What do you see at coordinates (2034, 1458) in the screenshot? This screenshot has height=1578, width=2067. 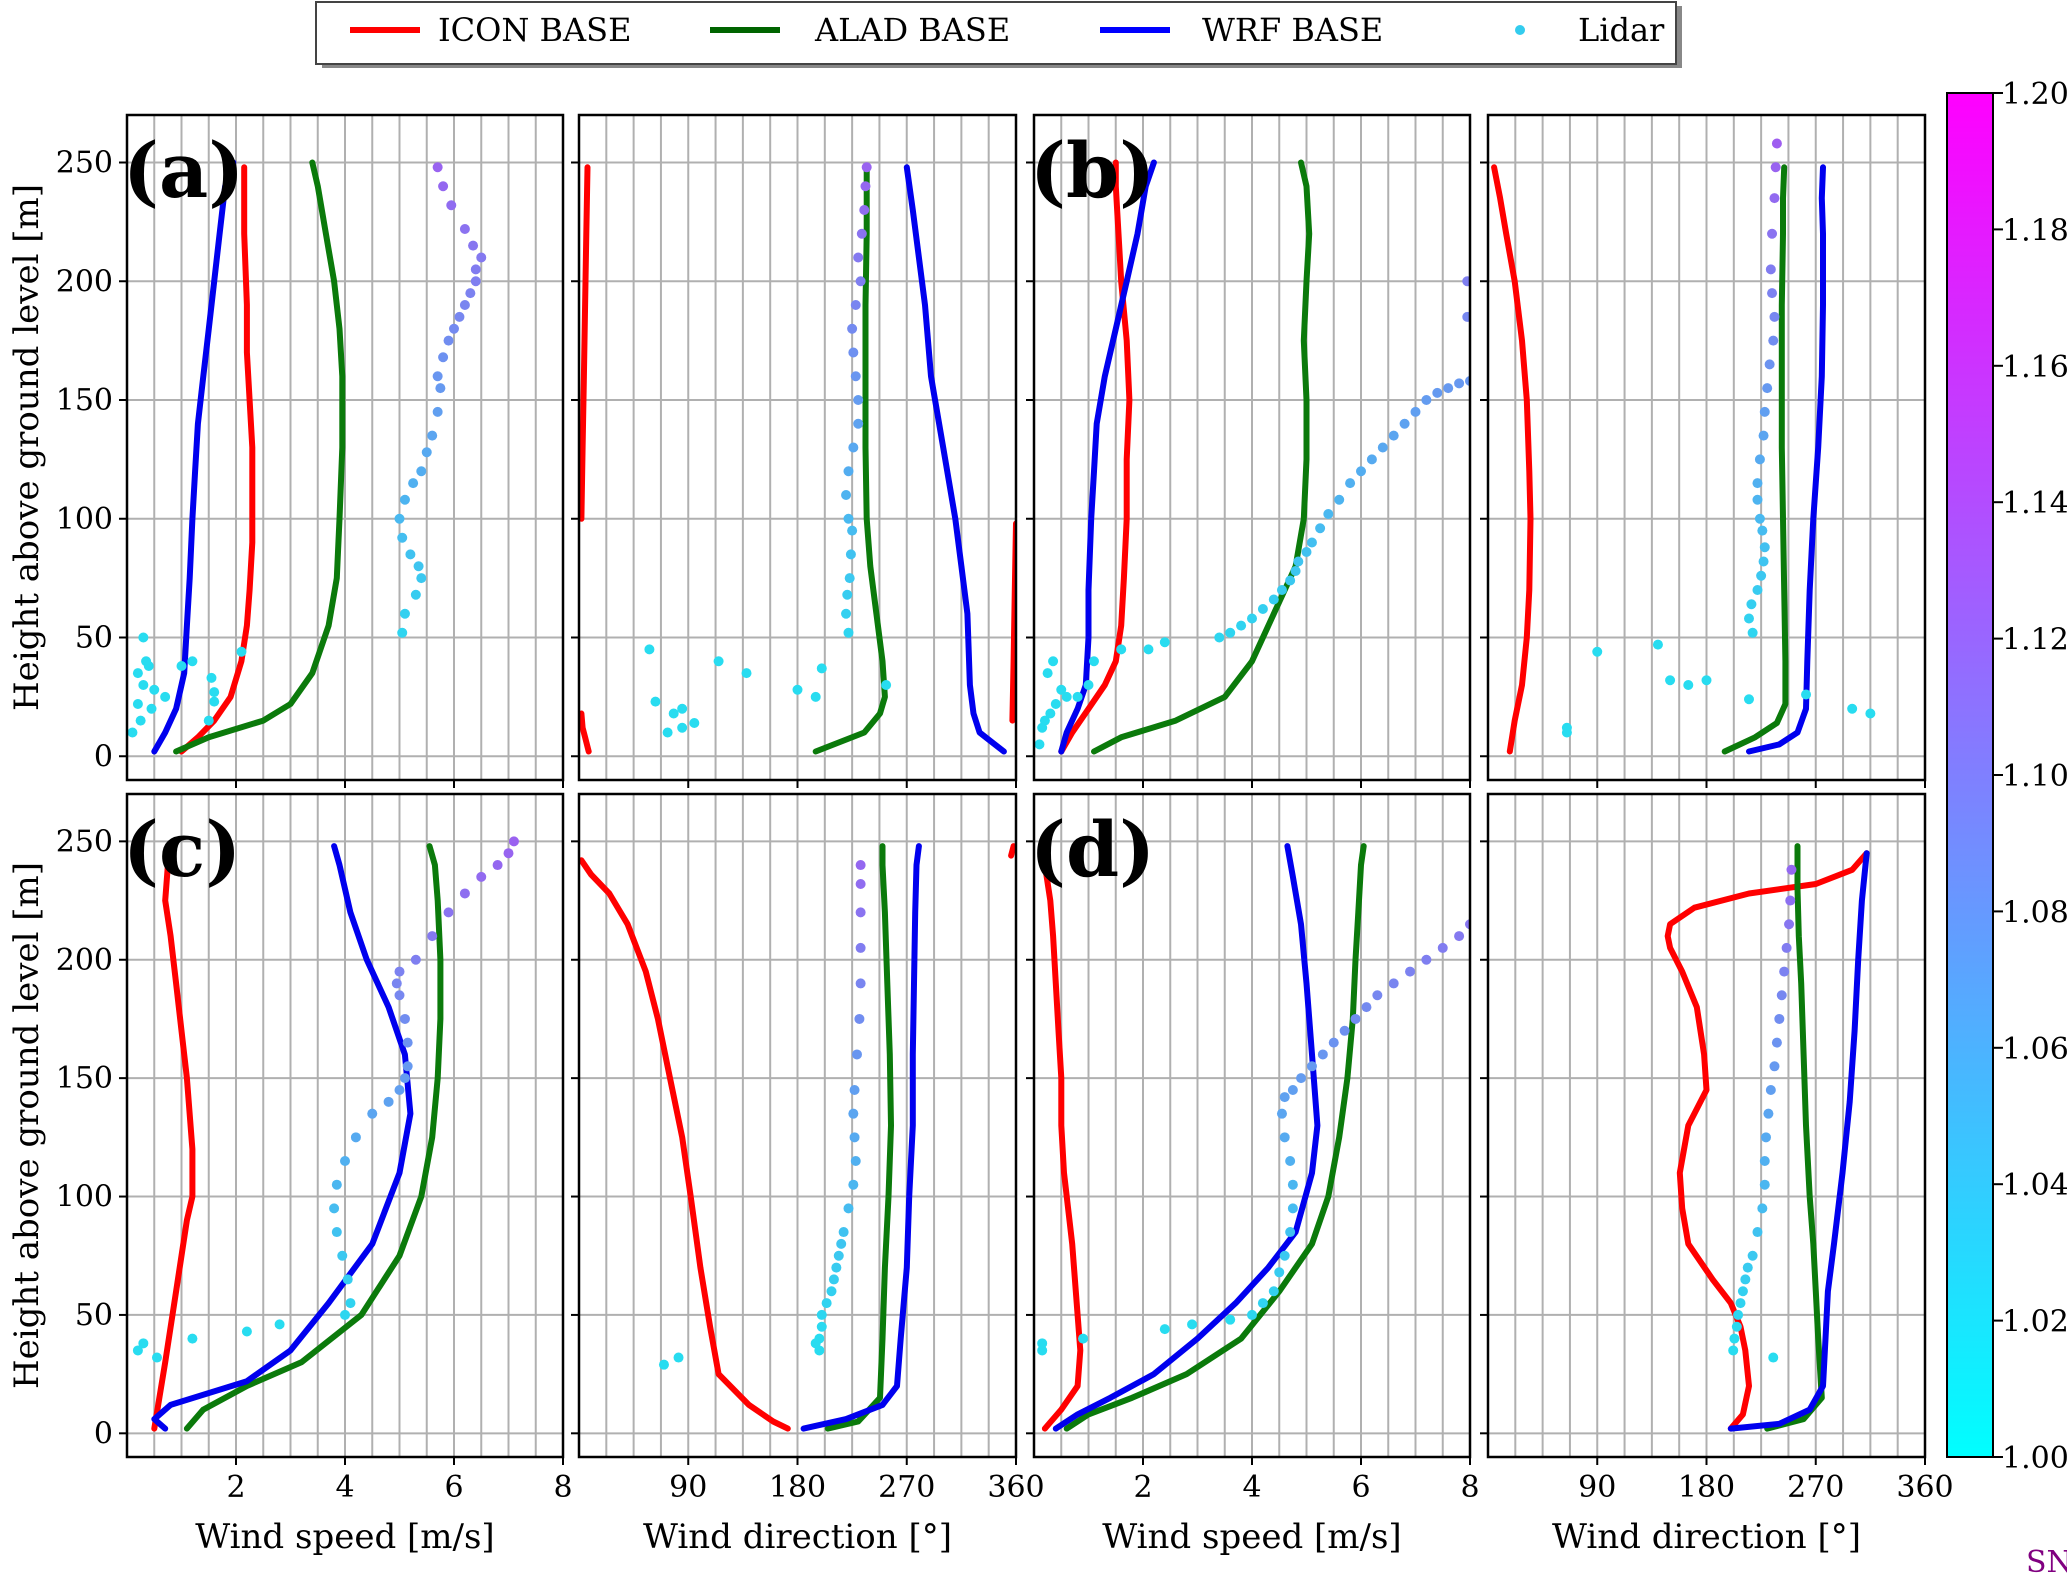 I see `colorbar-tick-label: 1.00` at bounding box center [2034, 1458].